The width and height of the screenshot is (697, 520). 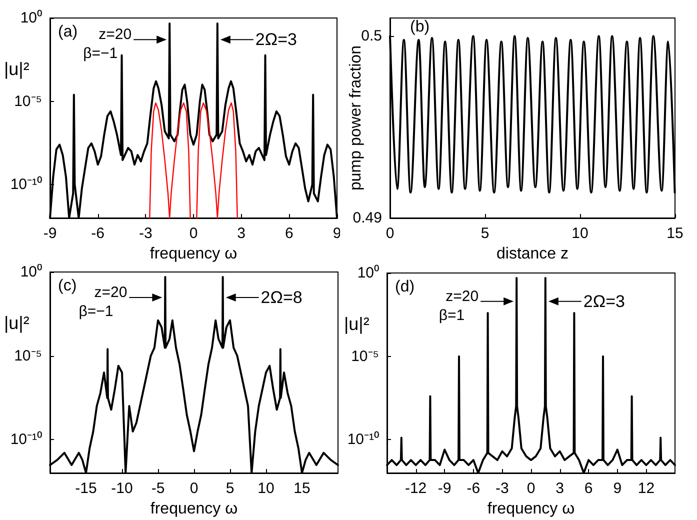 I want to click on annotation: (a), so click(x=68, y=32).